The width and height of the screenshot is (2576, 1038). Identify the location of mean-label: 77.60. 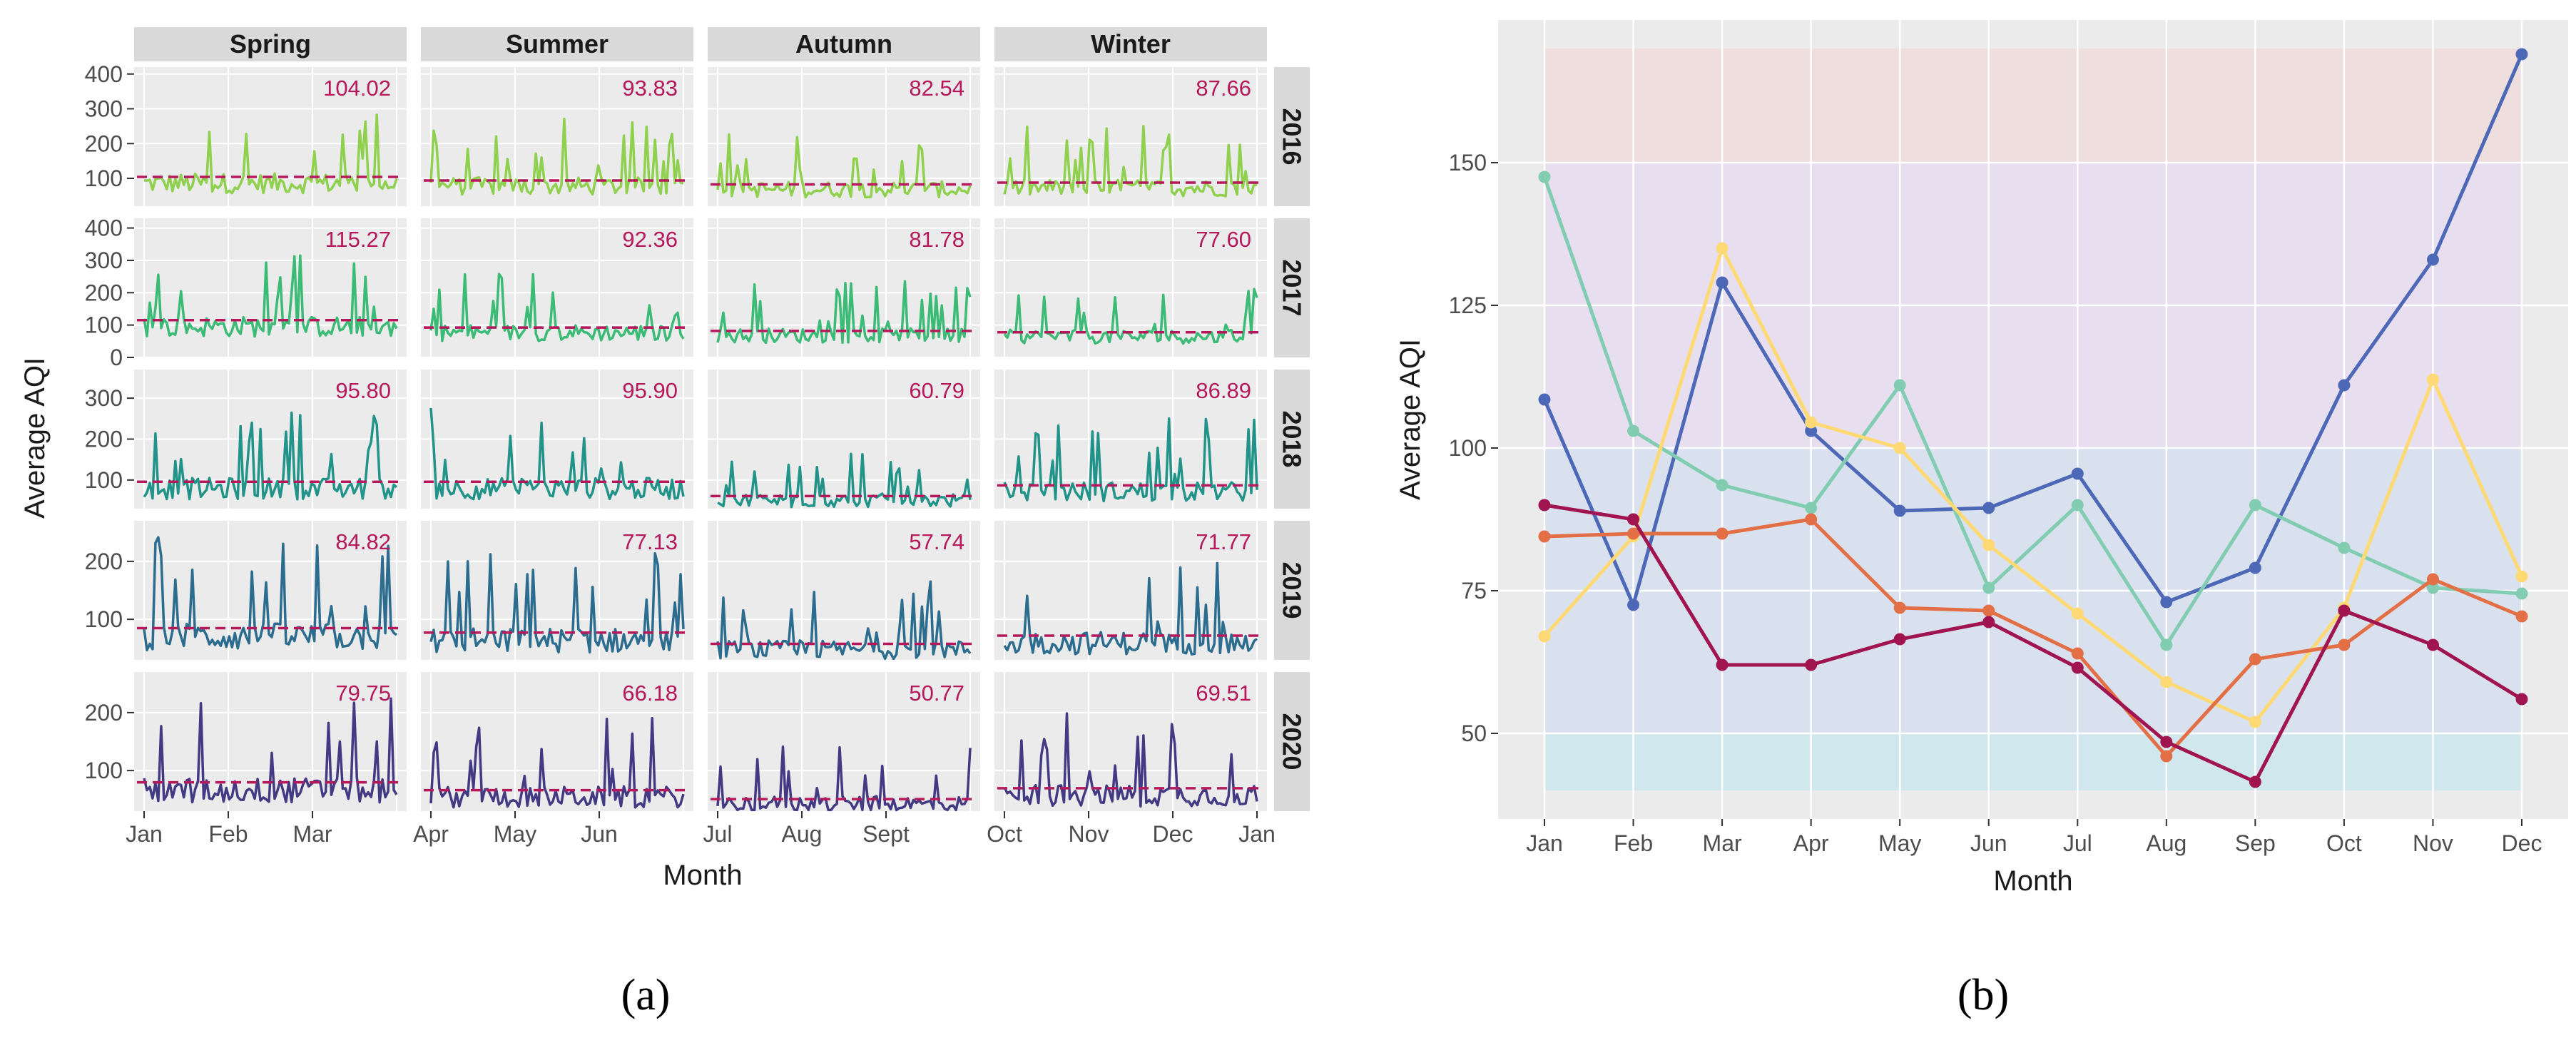
(1223, 239).